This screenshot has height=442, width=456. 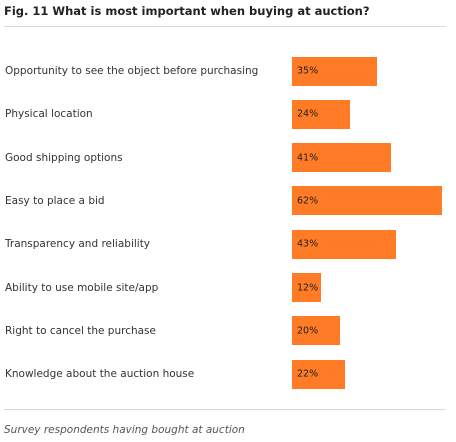 I want to click on data-label: 41%, so click(x=308, y=158).